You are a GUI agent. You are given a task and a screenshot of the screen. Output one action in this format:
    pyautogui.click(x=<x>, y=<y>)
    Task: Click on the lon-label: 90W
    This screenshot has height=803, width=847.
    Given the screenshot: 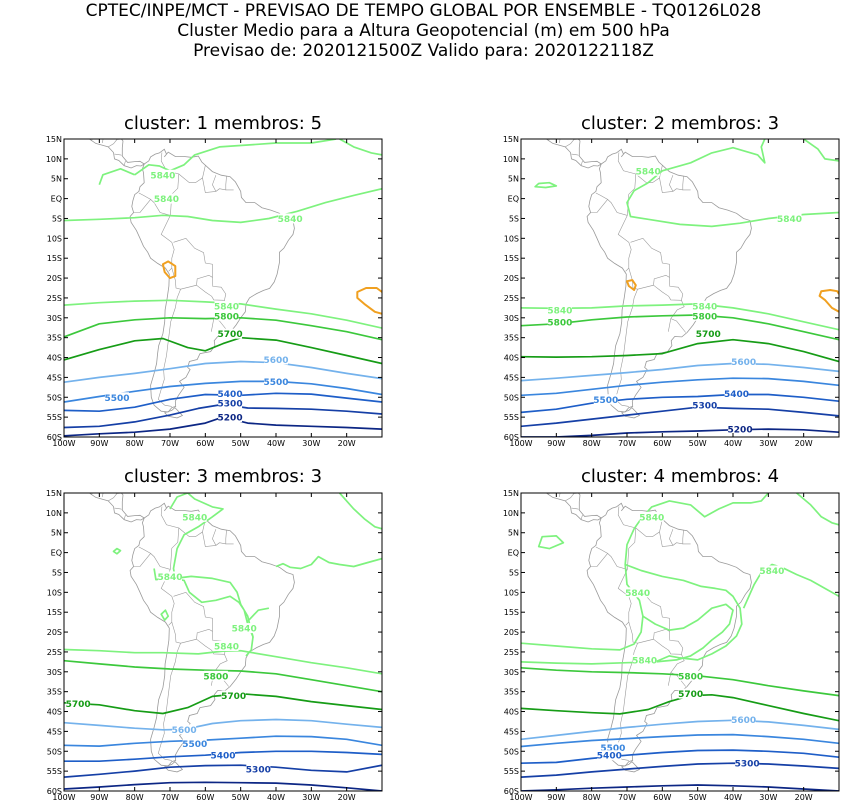 What is the action you would take?
    pyautogui.click(x=556, y=443)
    